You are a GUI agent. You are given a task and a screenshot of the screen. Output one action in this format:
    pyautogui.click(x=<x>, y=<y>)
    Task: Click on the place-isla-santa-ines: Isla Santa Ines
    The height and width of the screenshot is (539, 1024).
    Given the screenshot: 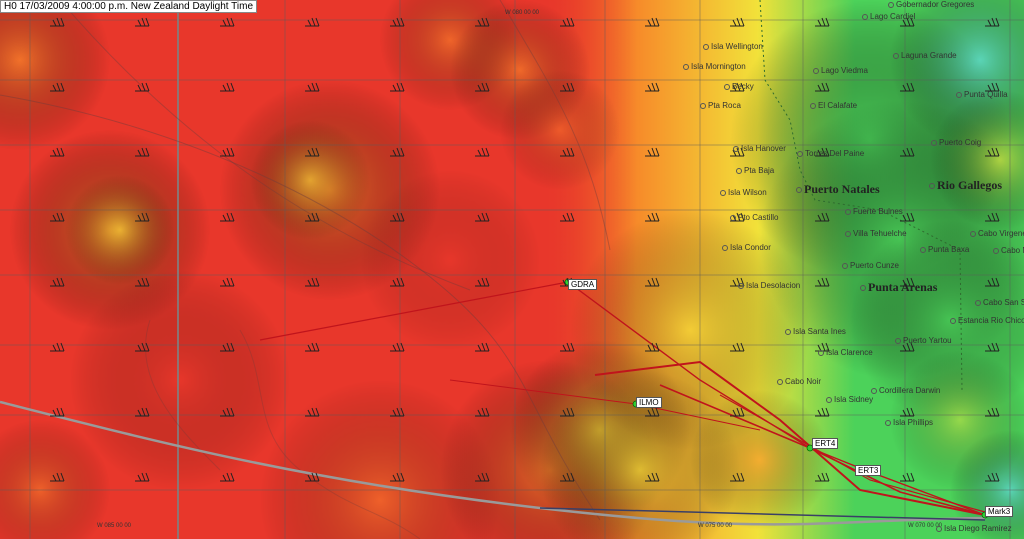 What is the action you would take?
    pyautogui.click(x=815, y=331)
    